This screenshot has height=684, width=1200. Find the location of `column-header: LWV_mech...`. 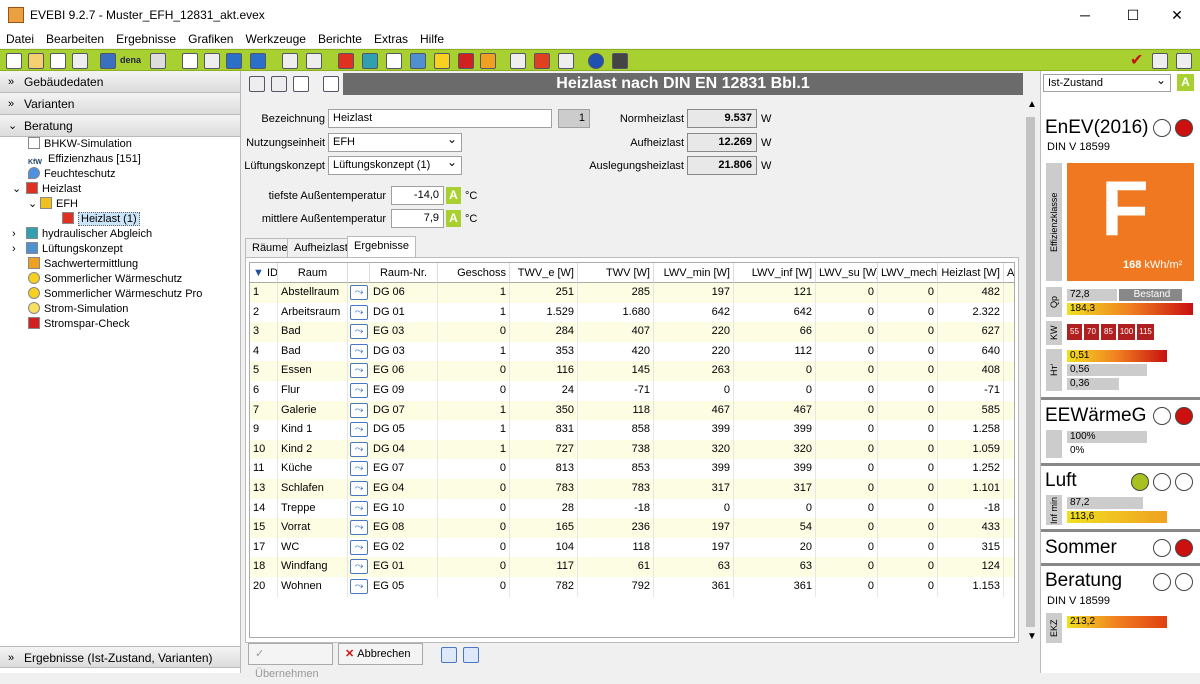

column-header: LWV_mech... is located at coordinates (908, 273).